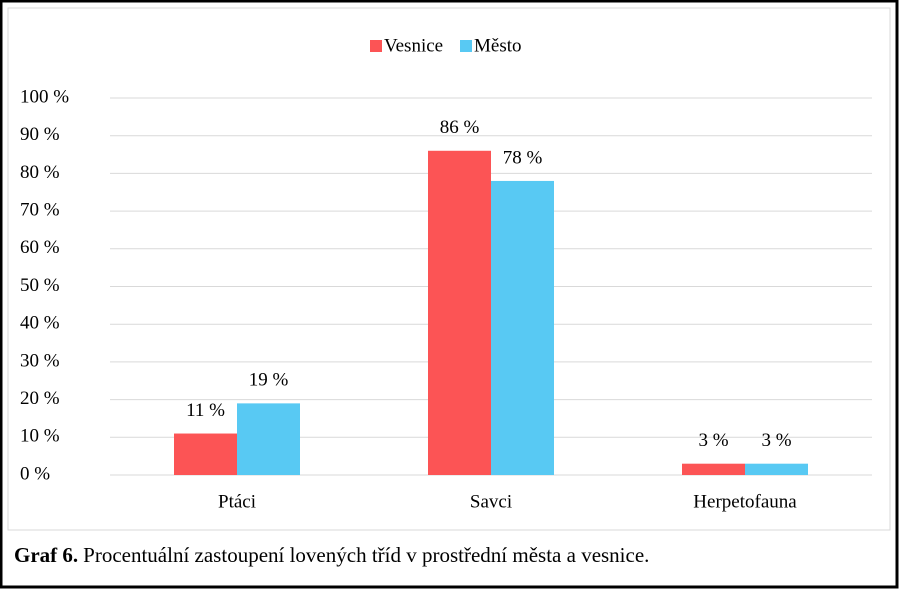  I want to click on y-tick-label: 60 %, so click(40, 247).